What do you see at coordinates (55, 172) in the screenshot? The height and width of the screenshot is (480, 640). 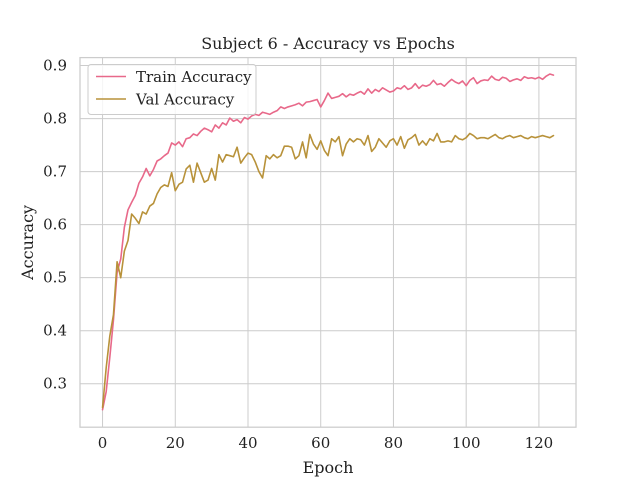 I see `y-tick-label: 0.7` at bounding box center [55, 172].